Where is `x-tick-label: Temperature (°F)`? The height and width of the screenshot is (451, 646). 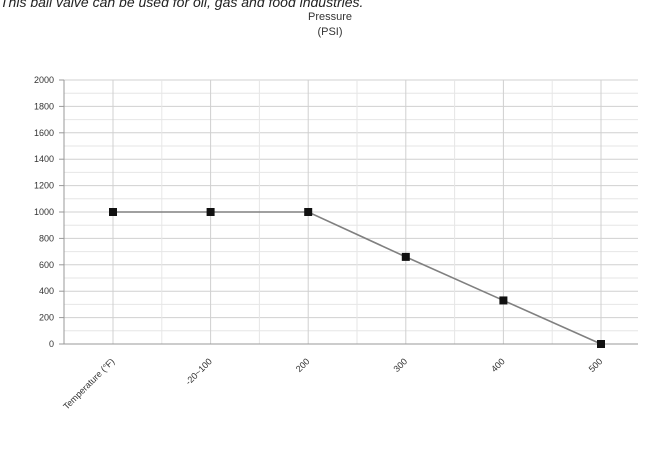
x-tick-label: Temperature (°F) is located at coordinates (88, 383).